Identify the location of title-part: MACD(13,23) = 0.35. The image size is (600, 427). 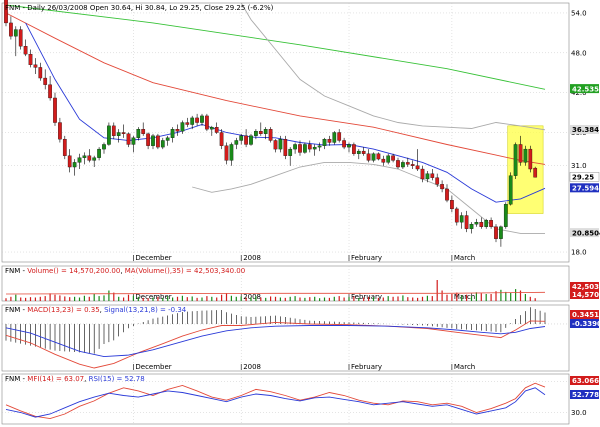
(63, 310).